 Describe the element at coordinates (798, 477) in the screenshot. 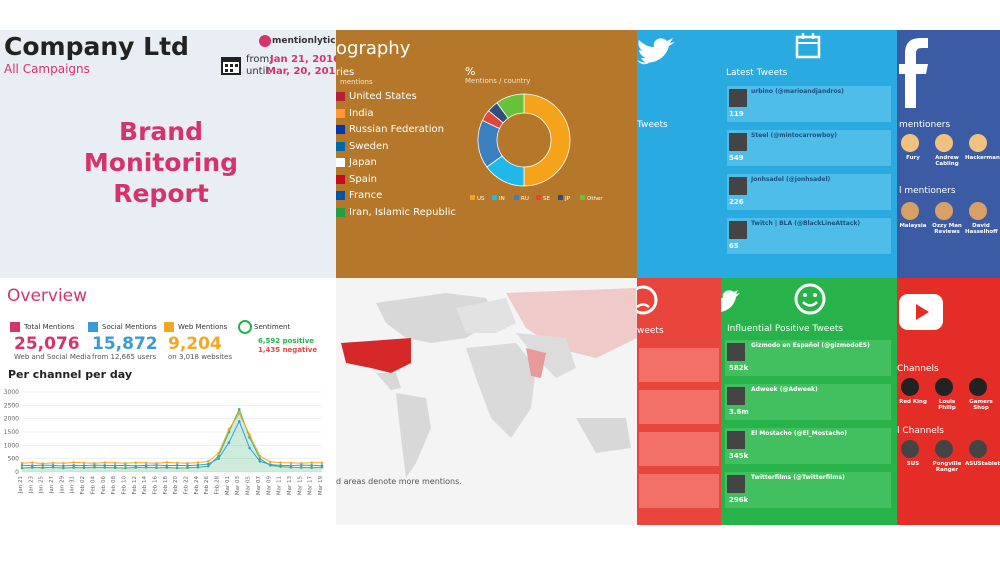

I see `tweet-name: Twitterfilms (@Twitterfilms)` at that location.